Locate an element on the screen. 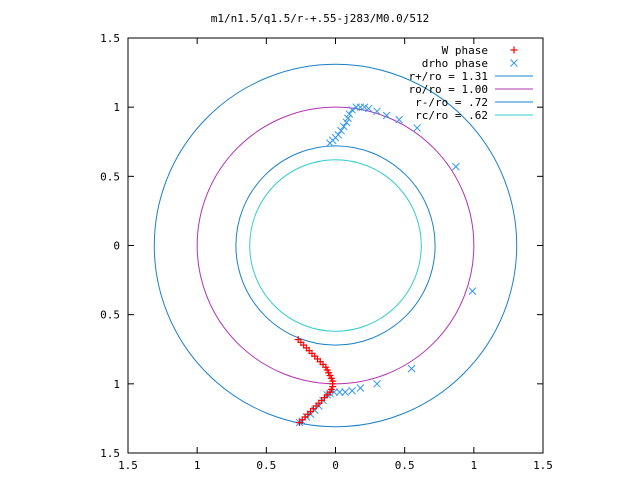 The width and height of the screenshot is (640, 480). legend-label: r-/ro = .72 is located at coordinates (451, 102).